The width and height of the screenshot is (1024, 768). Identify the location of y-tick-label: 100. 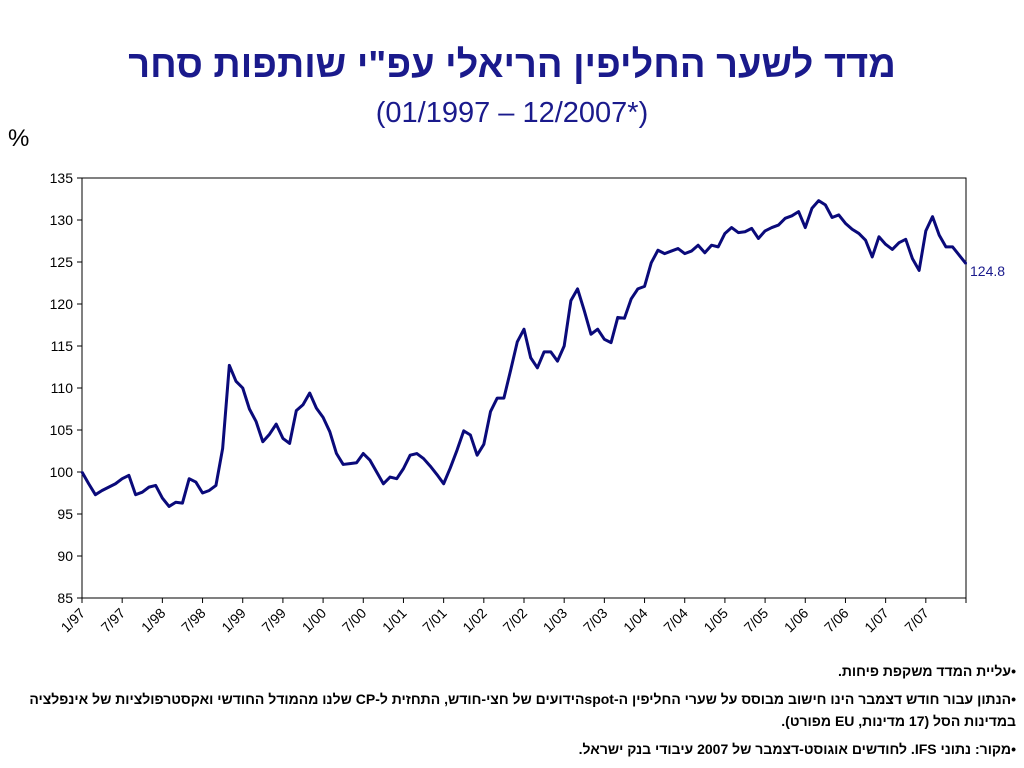
(62, 472).